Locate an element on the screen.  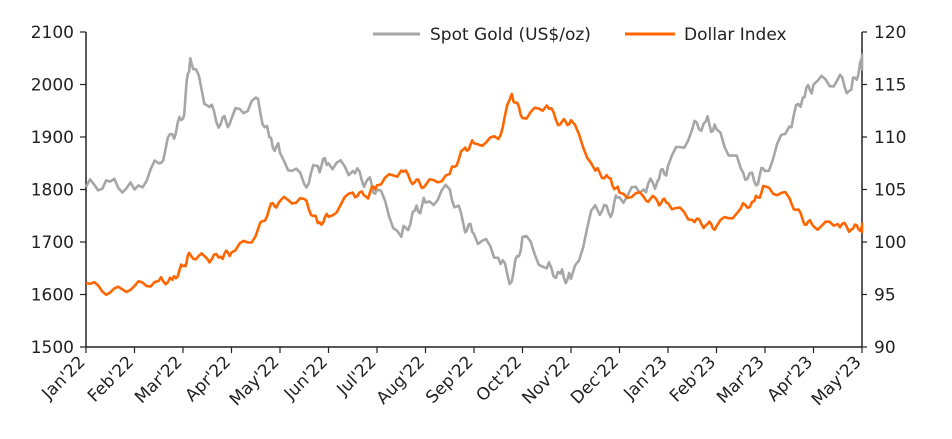
left-tick-label: 1900 is located at coordinates (52, 138).